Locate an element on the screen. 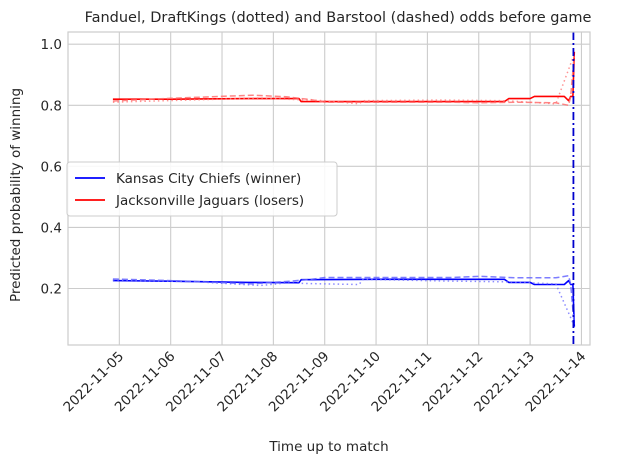  legend-box is located at coordinates (202, 189).